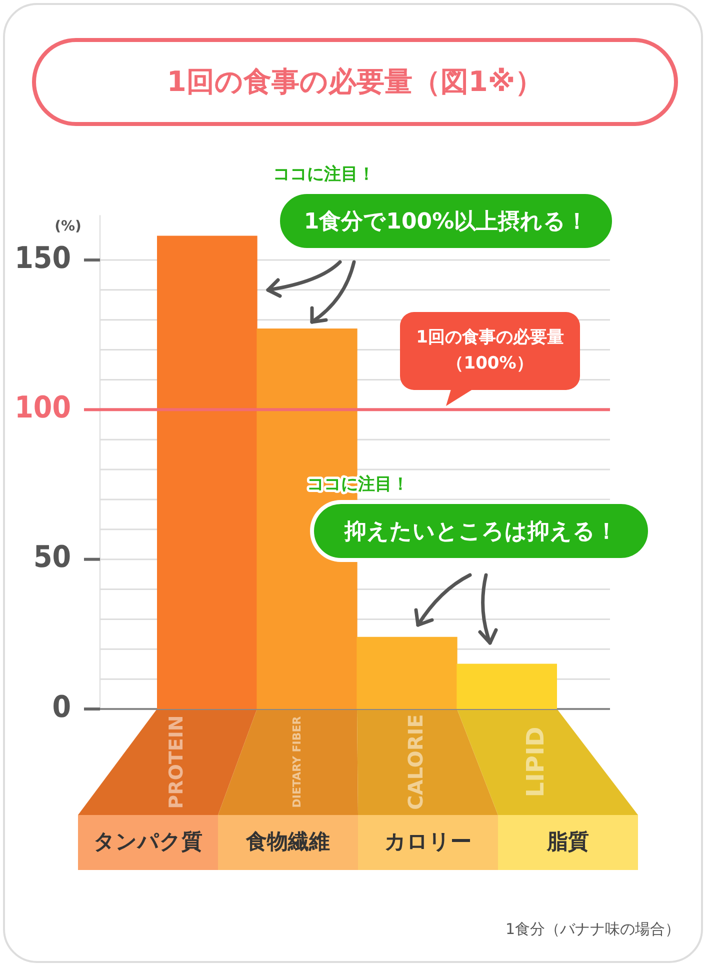 The height and width of the screenshot is (970, 710). What do you see at coordinates (536, 762) in the screenshot?
I see `text: LIPID` at bounding box center [536, 762].